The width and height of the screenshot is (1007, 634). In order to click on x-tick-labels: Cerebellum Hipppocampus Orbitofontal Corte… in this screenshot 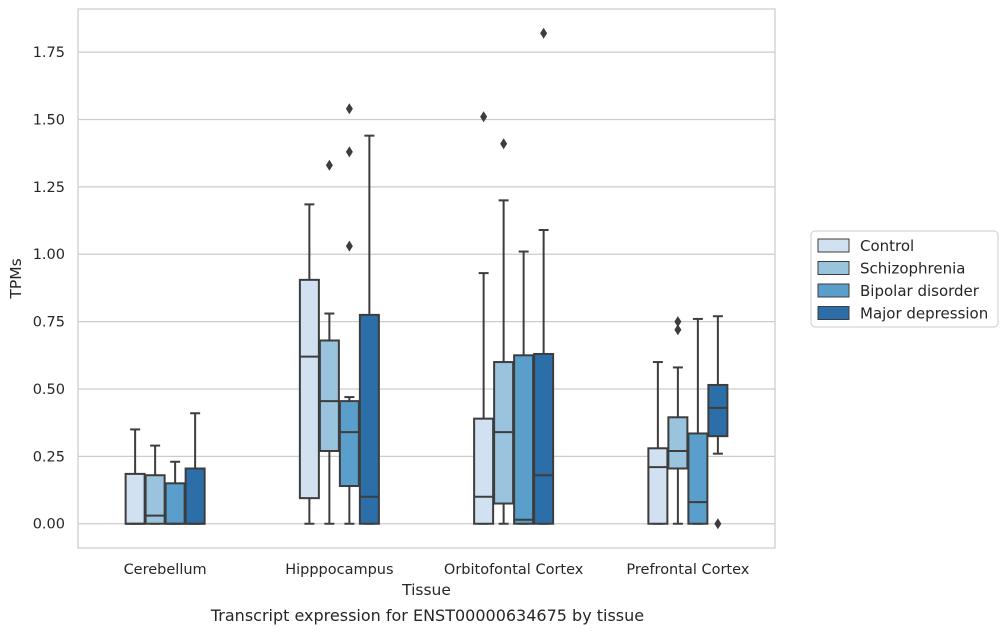, I will do `click(437, 570)`.